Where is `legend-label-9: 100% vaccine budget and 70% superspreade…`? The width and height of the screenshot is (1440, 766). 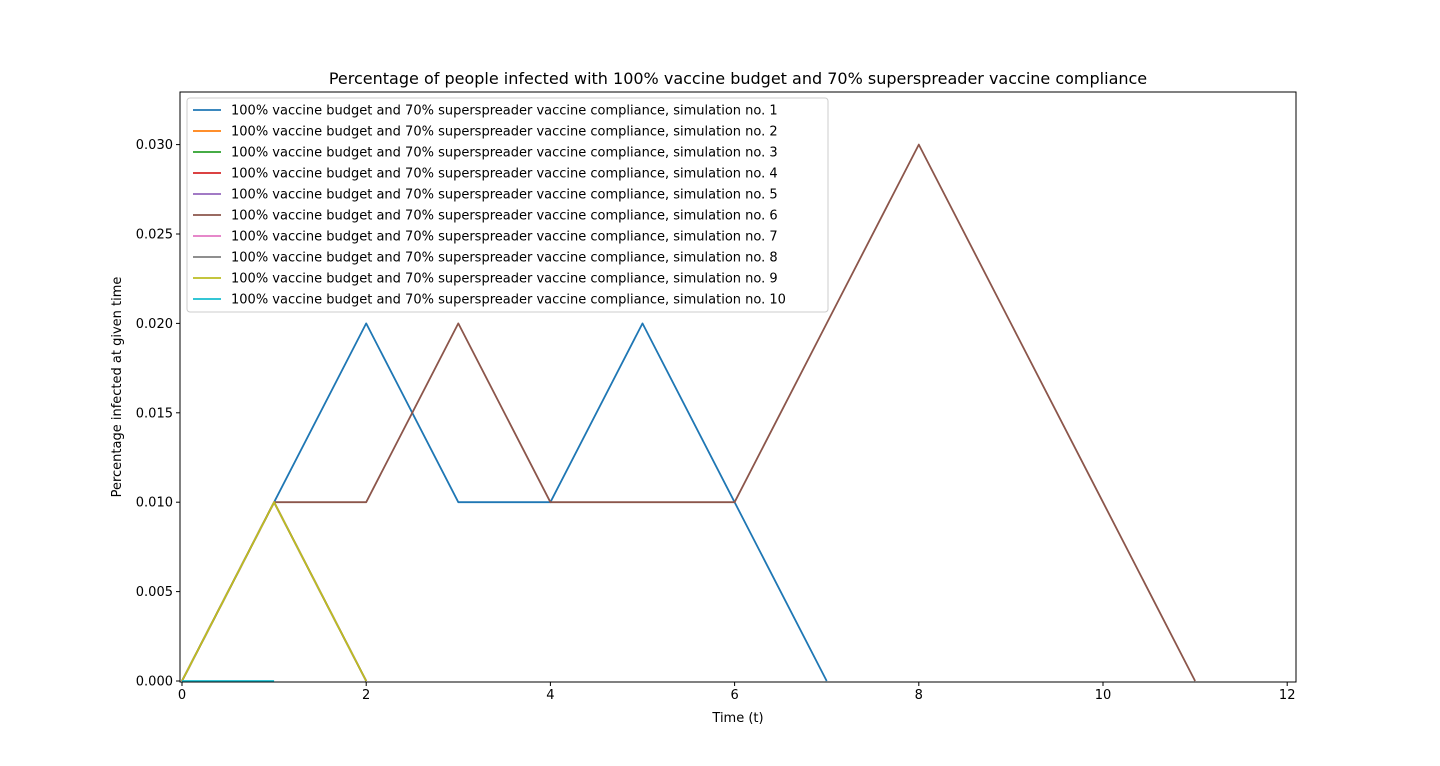
legend-label-9: 100% vaccine budget and 70% superspreade… is located at coordinates (504, 279).